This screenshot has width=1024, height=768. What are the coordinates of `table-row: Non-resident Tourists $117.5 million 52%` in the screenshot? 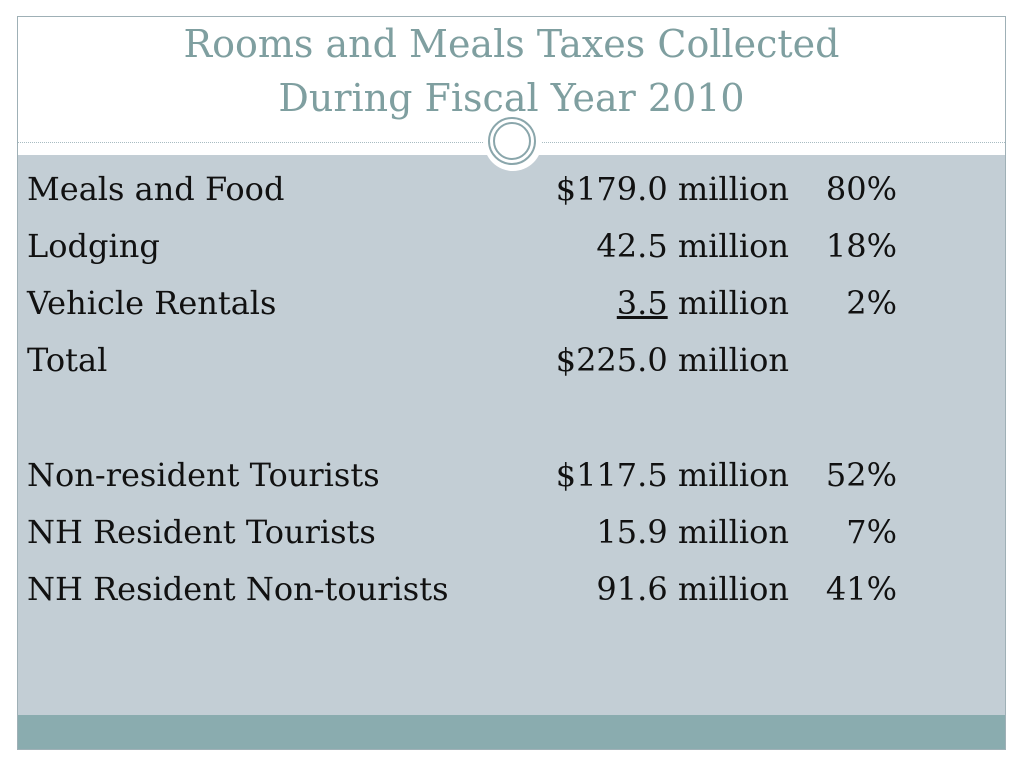 It's located at (477, 474).